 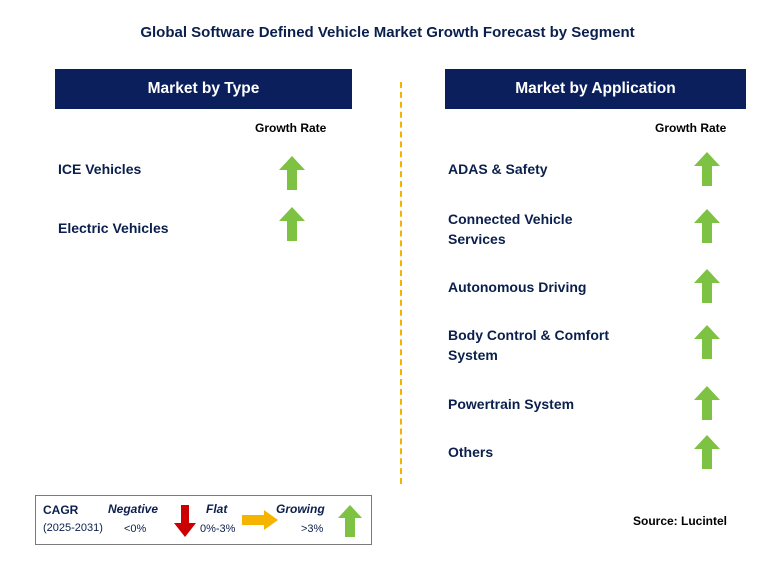 I want to click on application-item-others: Others, so click(x=471, y=452).